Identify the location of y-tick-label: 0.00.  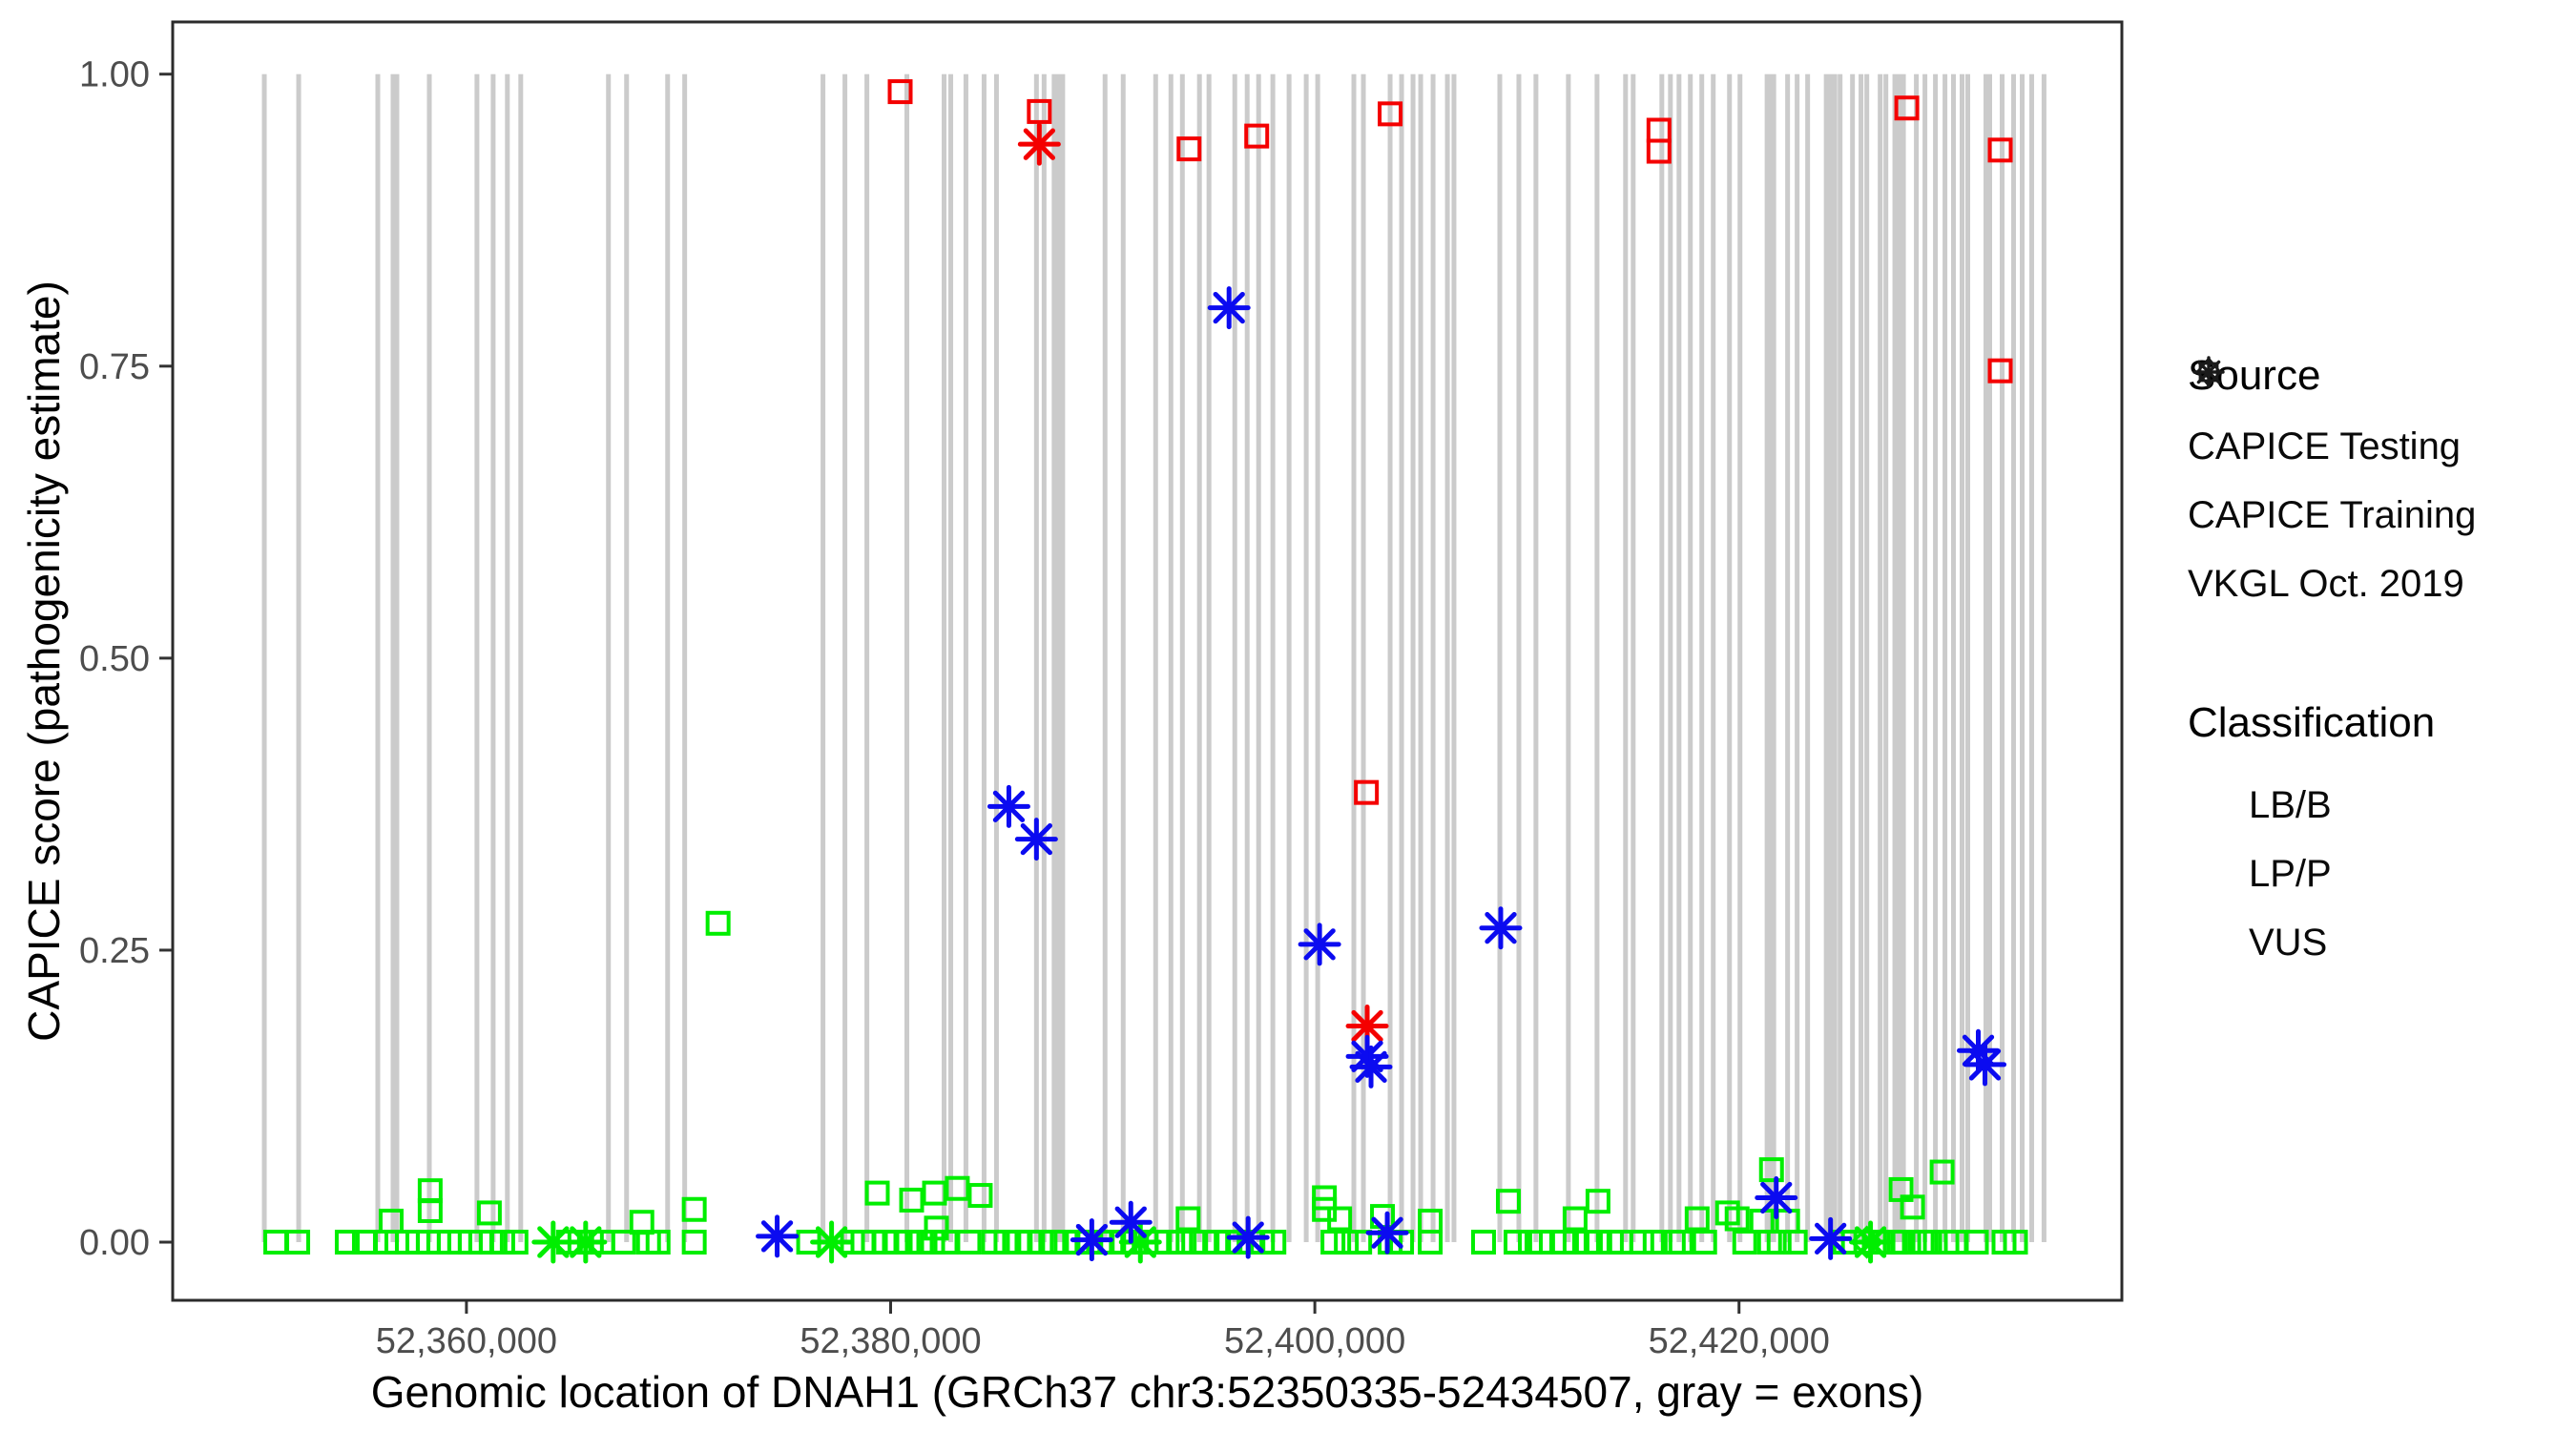
(114, 1243).